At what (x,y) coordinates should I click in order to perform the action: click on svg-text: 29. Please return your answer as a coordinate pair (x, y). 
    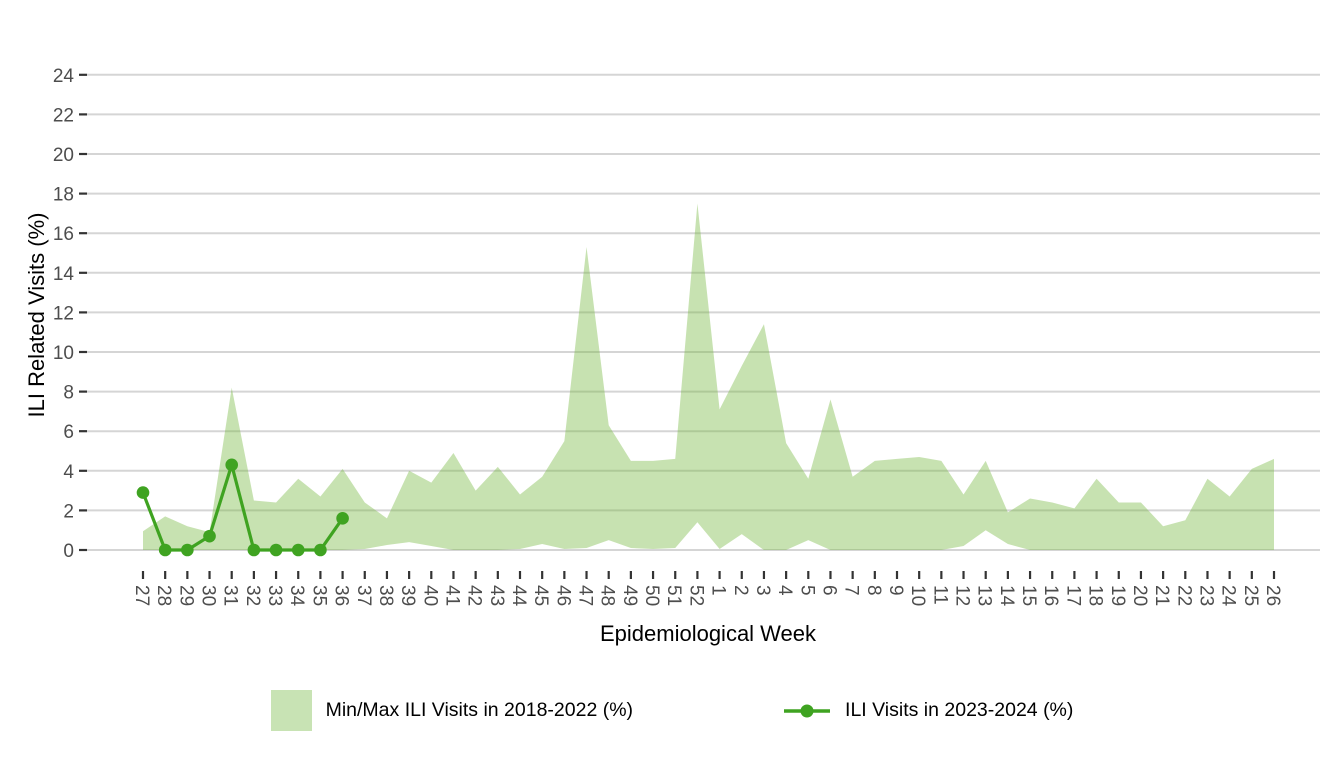
    Looking at the image, I should click on (185, 595).